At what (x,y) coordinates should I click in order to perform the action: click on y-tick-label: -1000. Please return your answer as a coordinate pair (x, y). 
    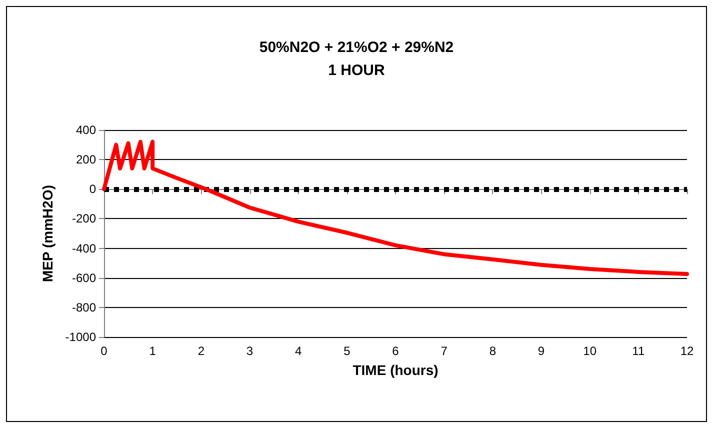
    Looking at the image, I should click on (80, 337).